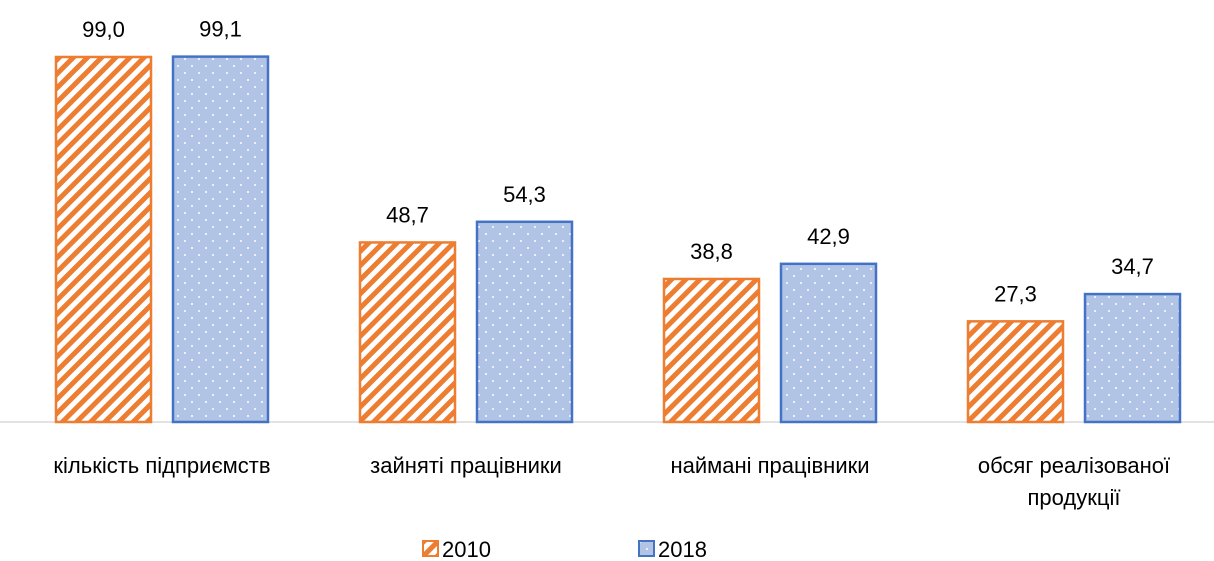 The image size is (1214, 561). Describe the element at coordinates (711, 251) in the screenshot. I see `data-label: 38,8` at that location.